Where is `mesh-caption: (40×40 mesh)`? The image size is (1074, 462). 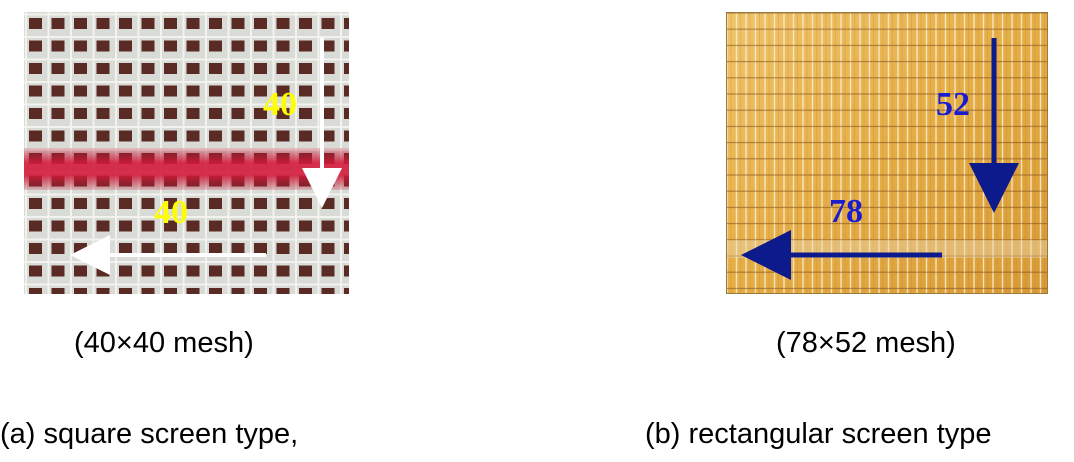 mesh-caption: (40×40 mesh) is located at coordinates (164, 343).